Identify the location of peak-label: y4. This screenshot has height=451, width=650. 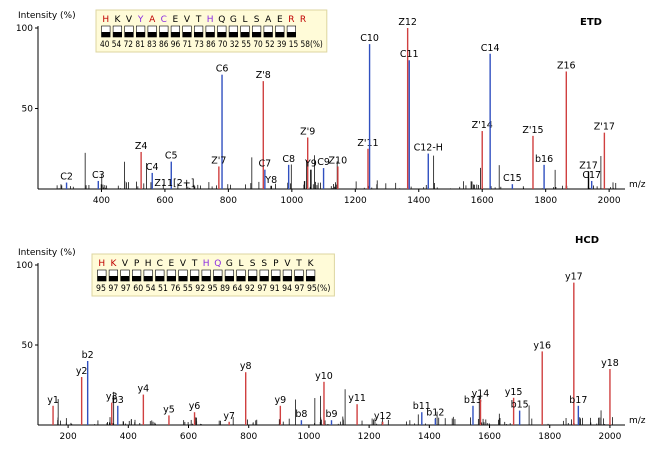
(144, 389).